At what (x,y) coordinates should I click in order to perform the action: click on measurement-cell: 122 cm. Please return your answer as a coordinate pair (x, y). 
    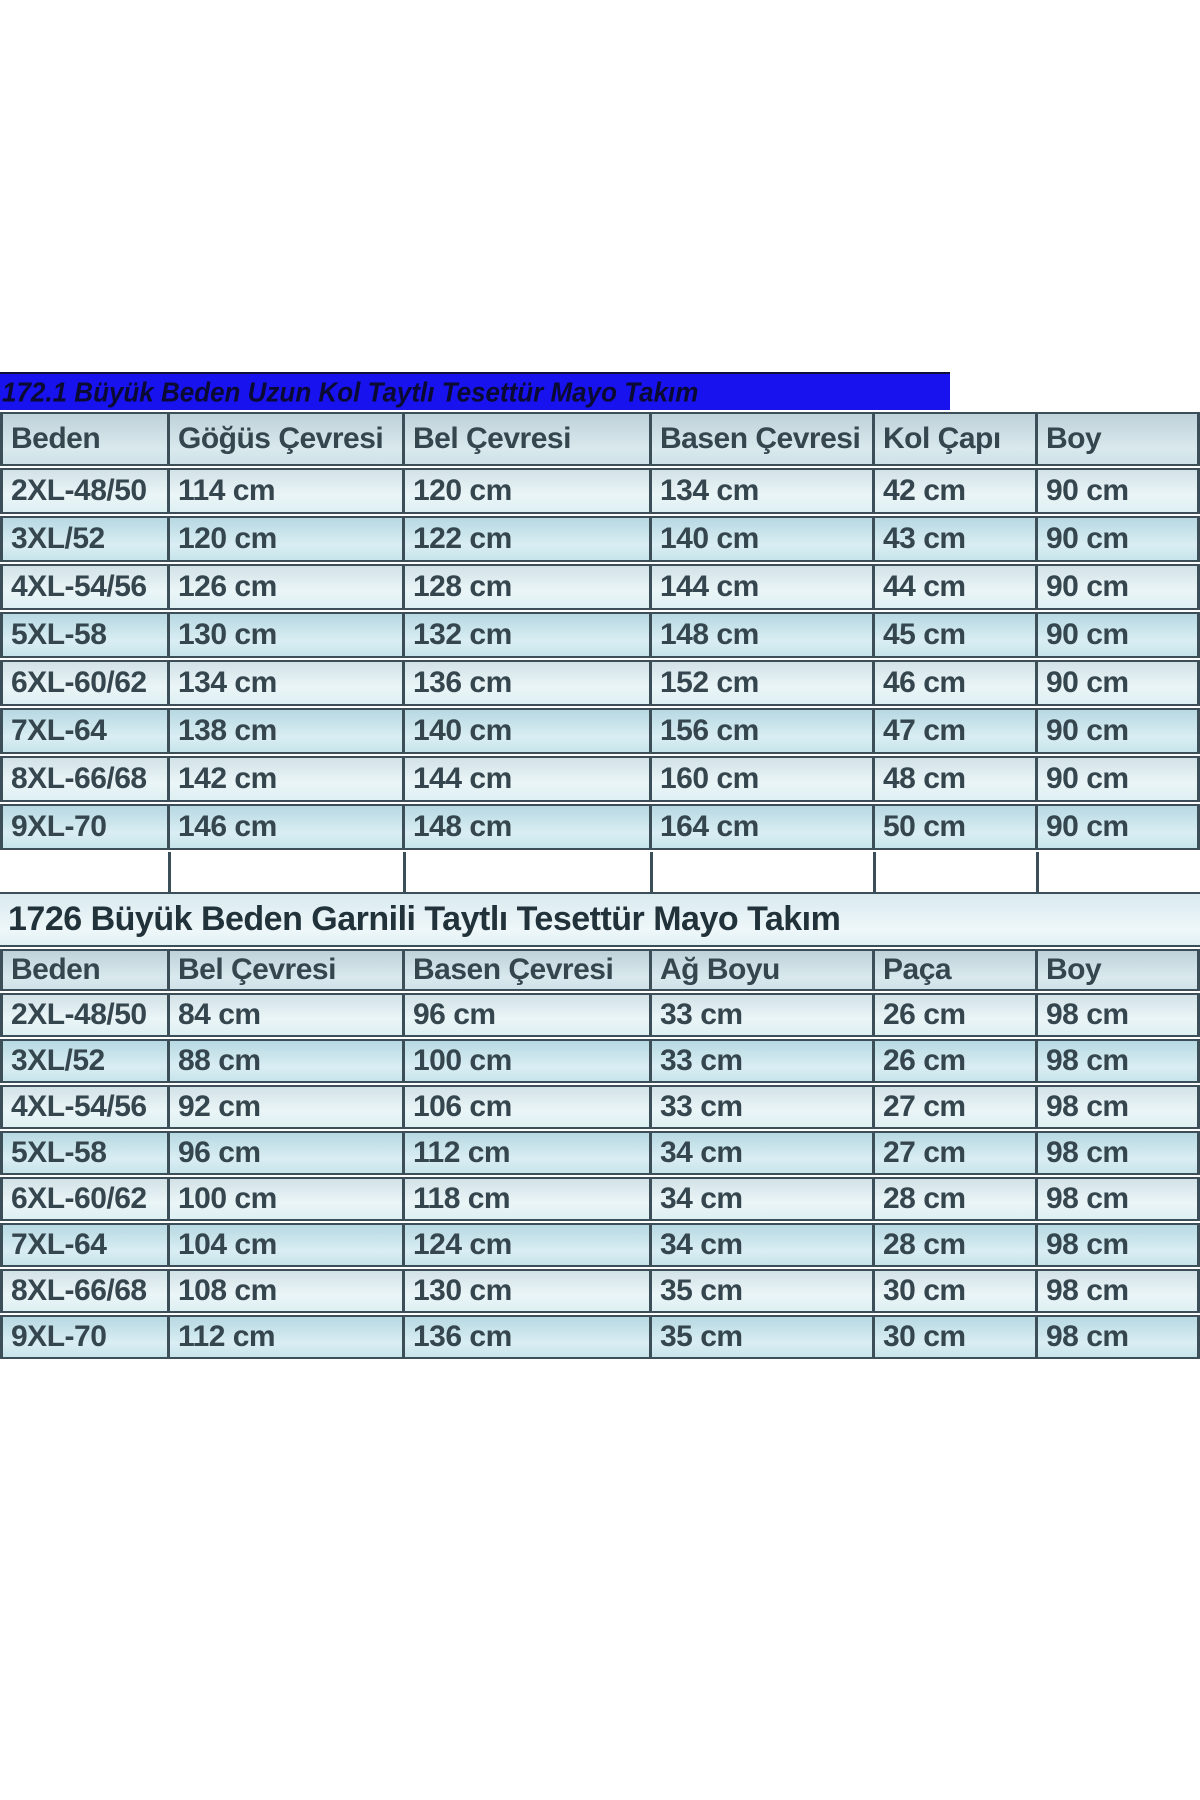
    Looking at the image, I should click on (528, 539).